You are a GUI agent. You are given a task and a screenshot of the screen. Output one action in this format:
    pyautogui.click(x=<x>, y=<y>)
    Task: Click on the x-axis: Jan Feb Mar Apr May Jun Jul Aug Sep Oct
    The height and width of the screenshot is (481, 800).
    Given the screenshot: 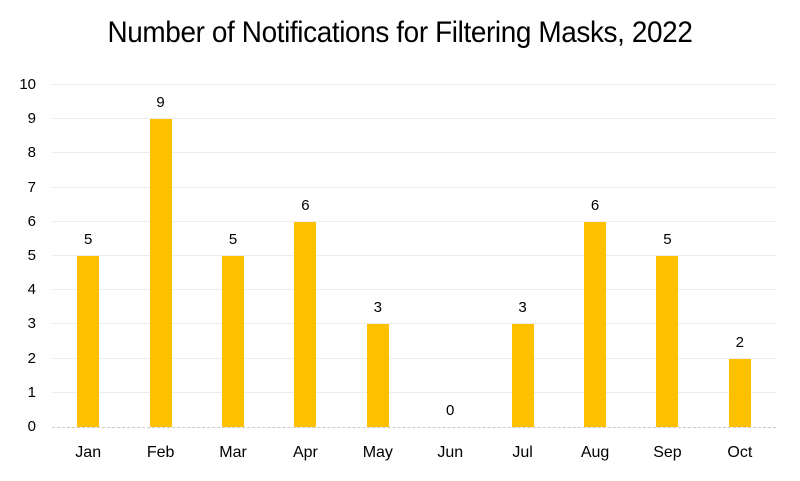 What is the action you would take?
    pyautogui.click(x=414, y=453)
    